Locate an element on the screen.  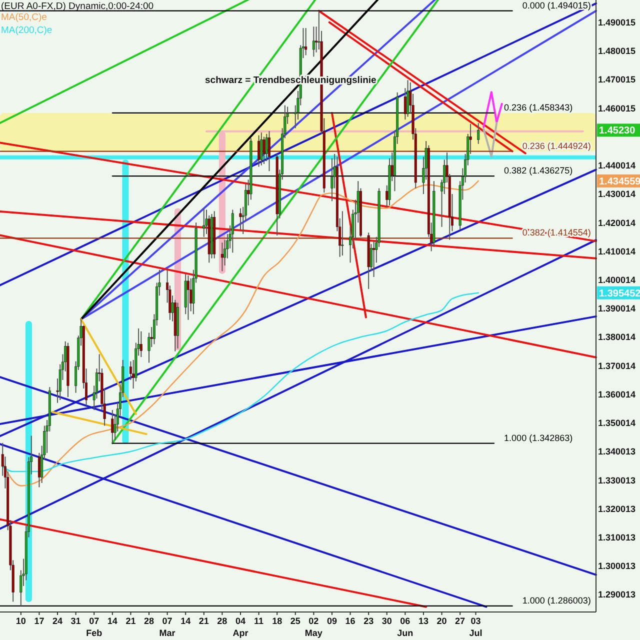
y-tick-label: 1.350014 is located at coordinates (617, 423).